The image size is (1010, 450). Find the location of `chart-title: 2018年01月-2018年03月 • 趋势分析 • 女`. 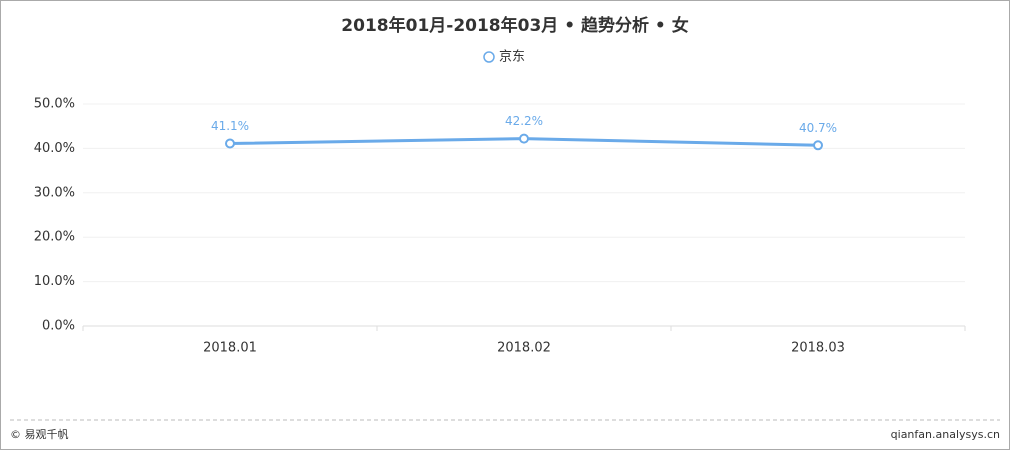

chart-title: 2018年01月-2018年03月 • 趋势分析 • 女 is located at coordinates (514, 25).